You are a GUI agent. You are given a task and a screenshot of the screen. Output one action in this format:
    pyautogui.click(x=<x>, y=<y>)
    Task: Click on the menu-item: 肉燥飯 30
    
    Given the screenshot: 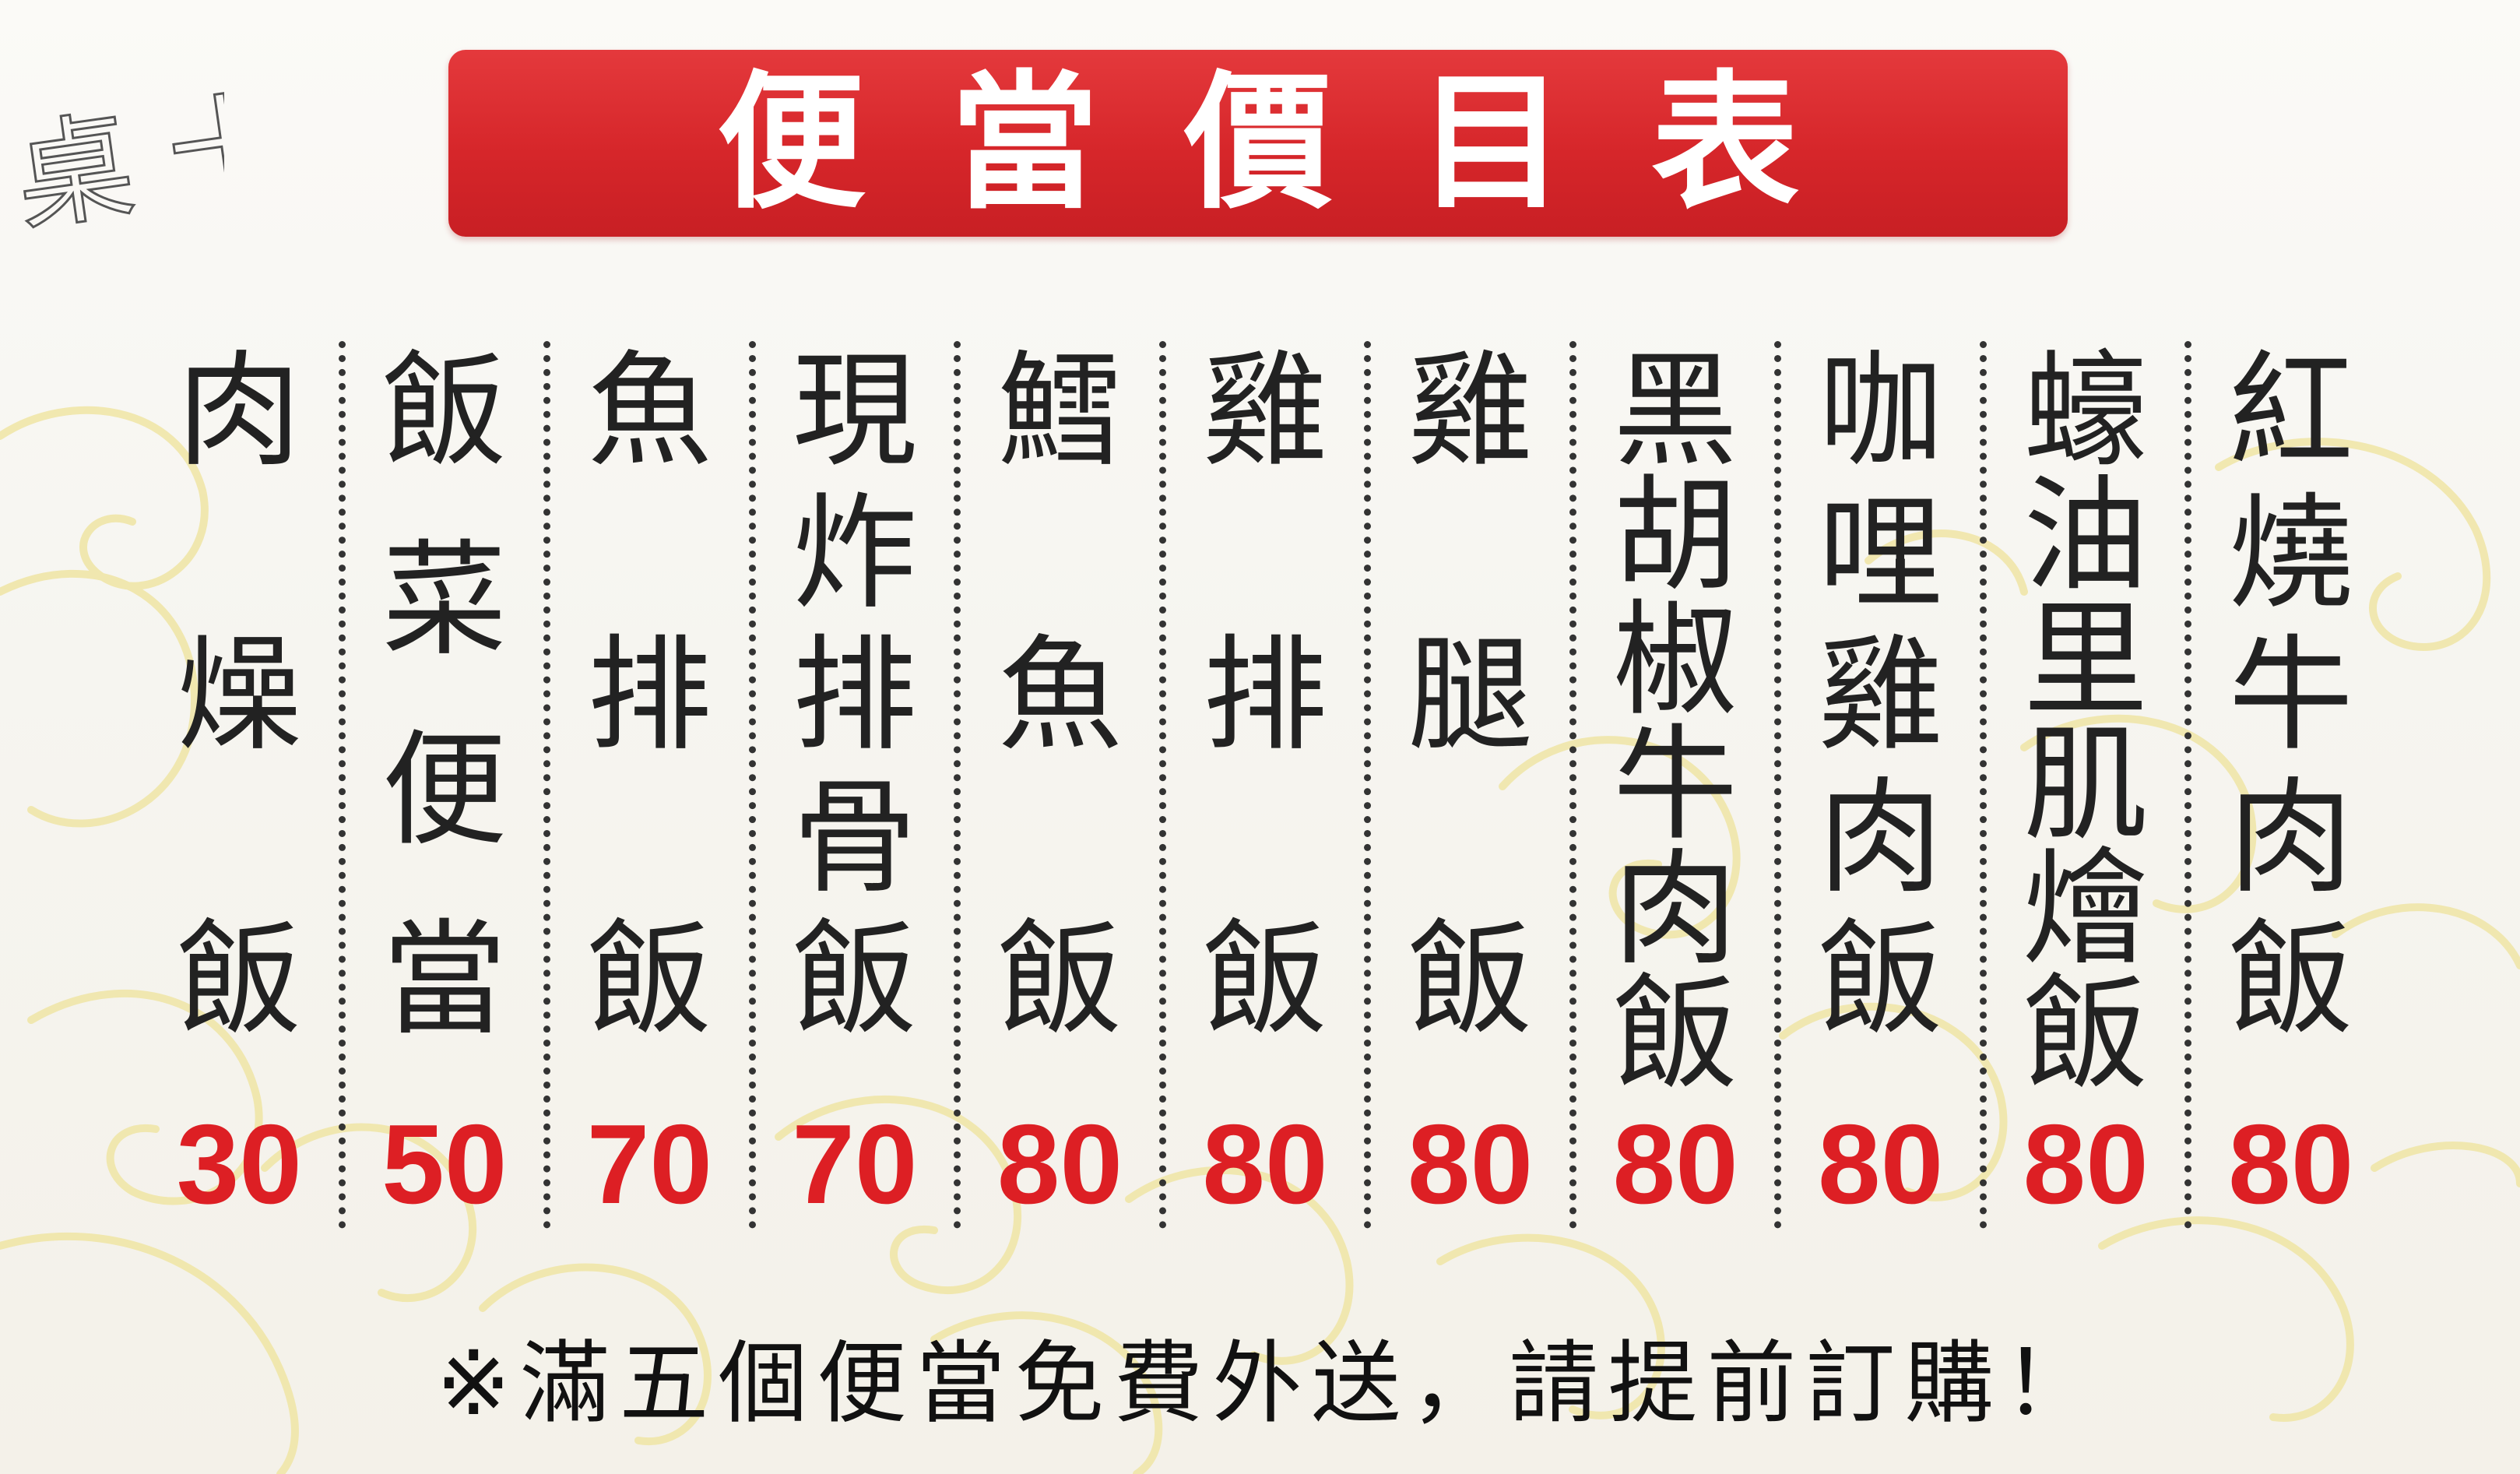 What is the action you would take?
    pyautogui.click(x=240, y=785)
    